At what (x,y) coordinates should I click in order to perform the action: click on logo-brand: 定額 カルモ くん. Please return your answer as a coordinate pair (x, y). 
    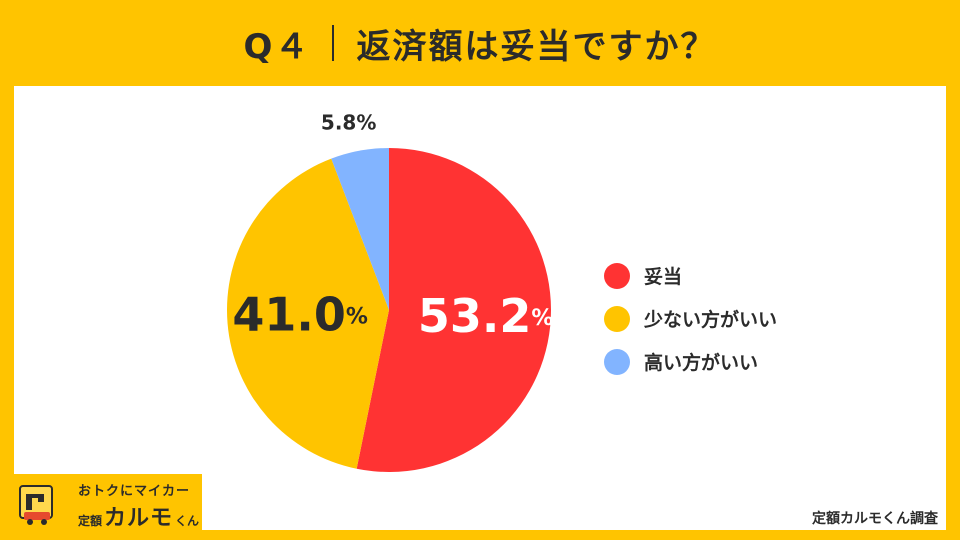
    Looking at the image, I should click on (138, 516).